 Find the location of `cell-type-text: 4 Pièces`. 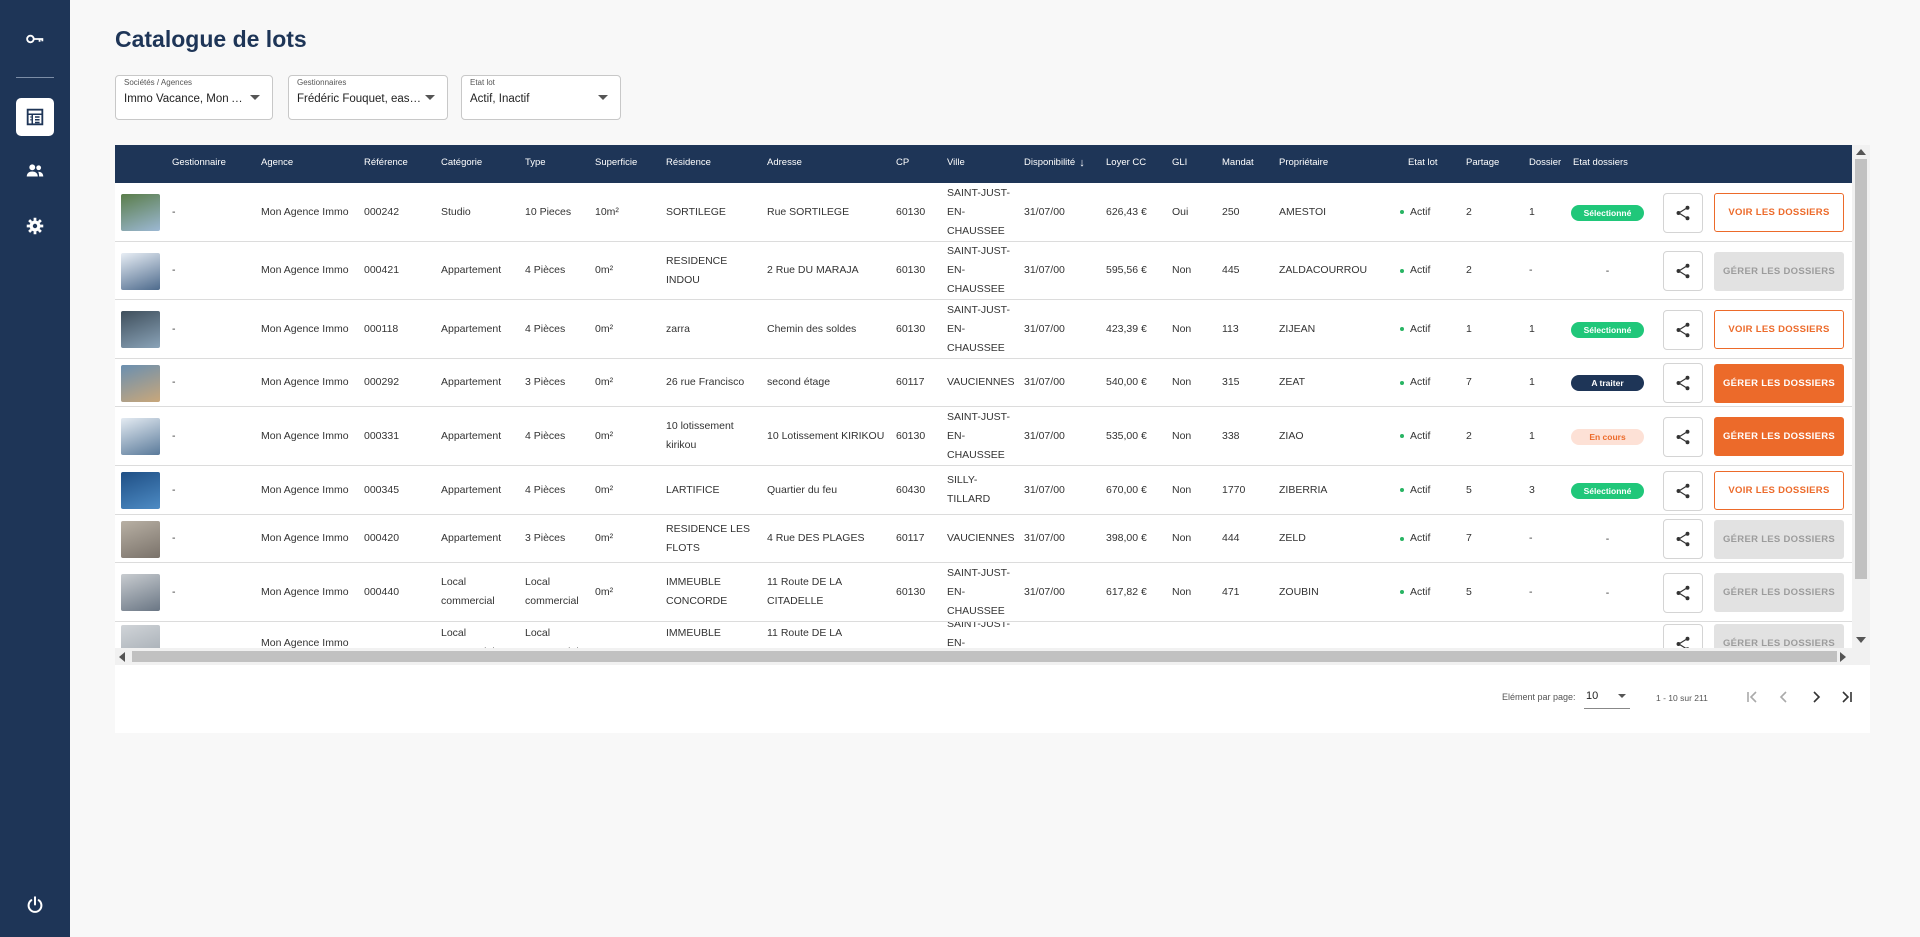

cell-type-text: 4 Pièces is located at coordinates (545, 270).